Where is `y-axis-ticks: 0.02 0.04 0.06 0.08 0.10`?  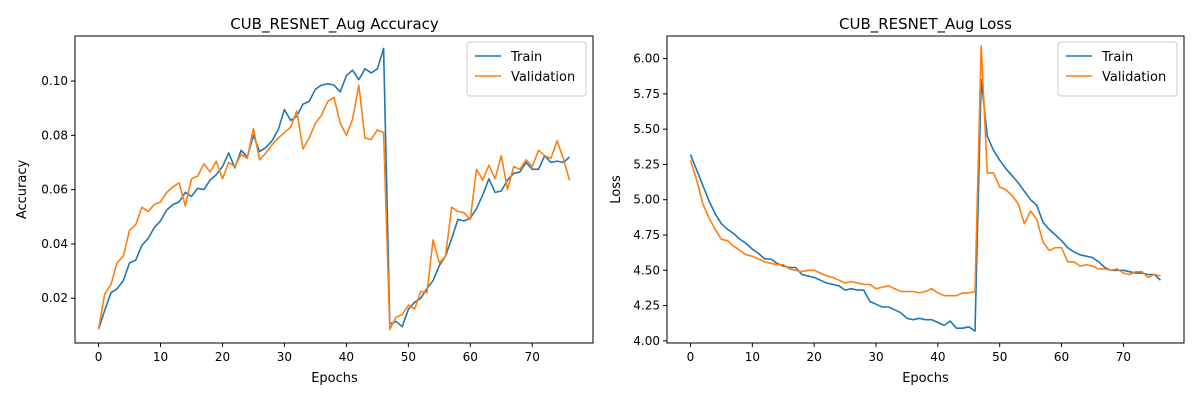 y-axis-ticks: 0.02 0.04 0.06 0.08 0.10 is located at coordinates (58, 189).